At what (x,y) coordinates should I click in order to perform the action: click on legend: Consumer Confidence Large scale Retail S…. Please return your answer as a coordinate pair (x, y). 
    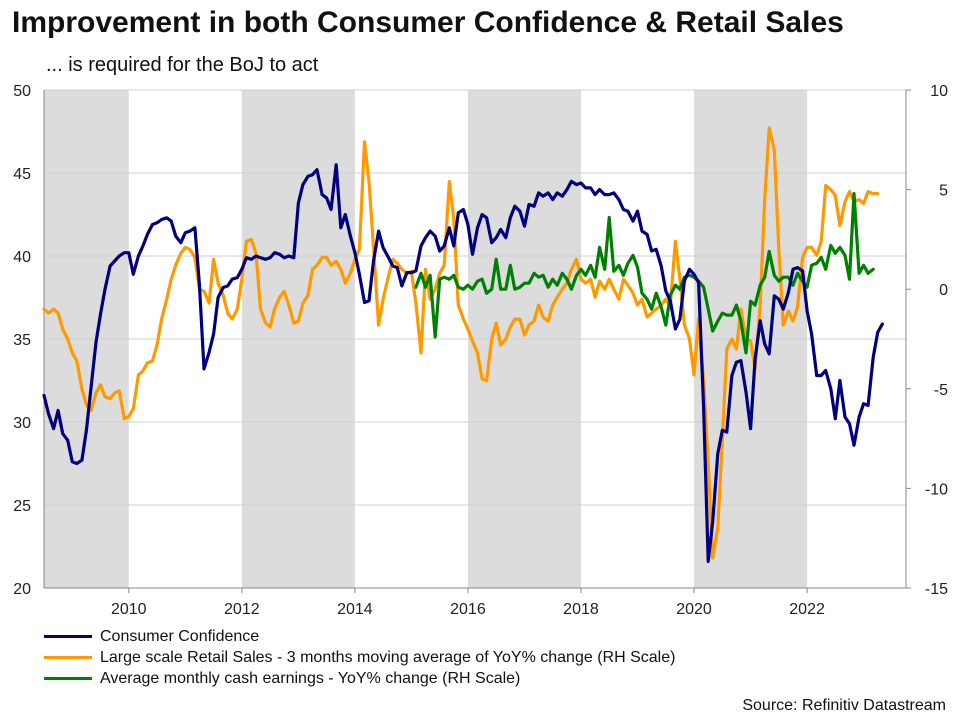
    Looking at the image, I should click on (359, 657).